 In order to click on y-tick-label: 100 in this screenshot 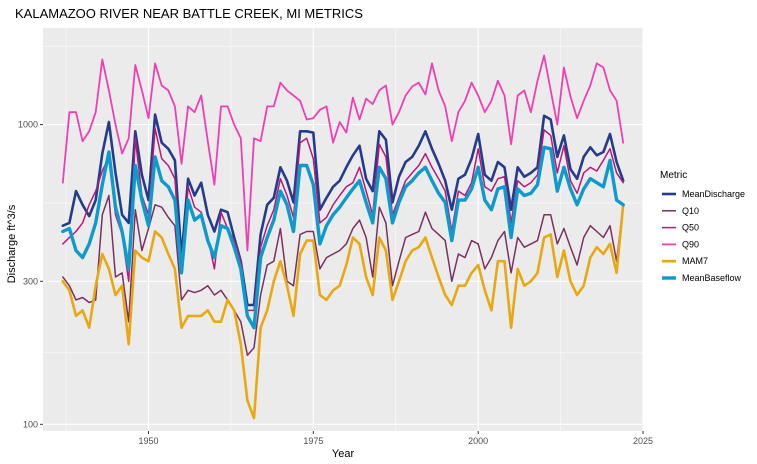, I will do `click(30, 424)`.